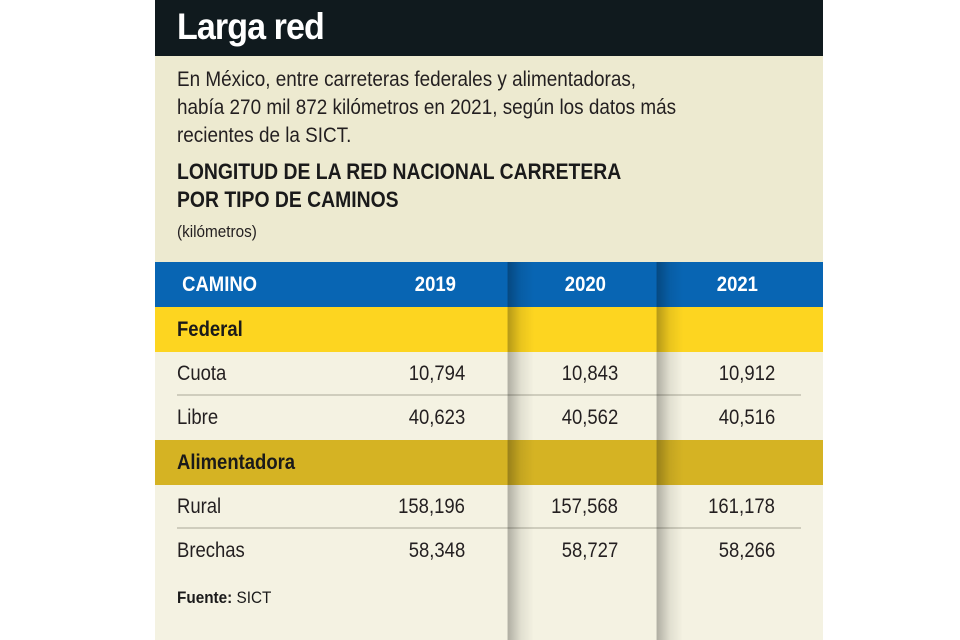  What do you see at coordinates (737, 284) in the screenshot?
I see `column-header-2021: 2021` at bounding box center [737, 284].